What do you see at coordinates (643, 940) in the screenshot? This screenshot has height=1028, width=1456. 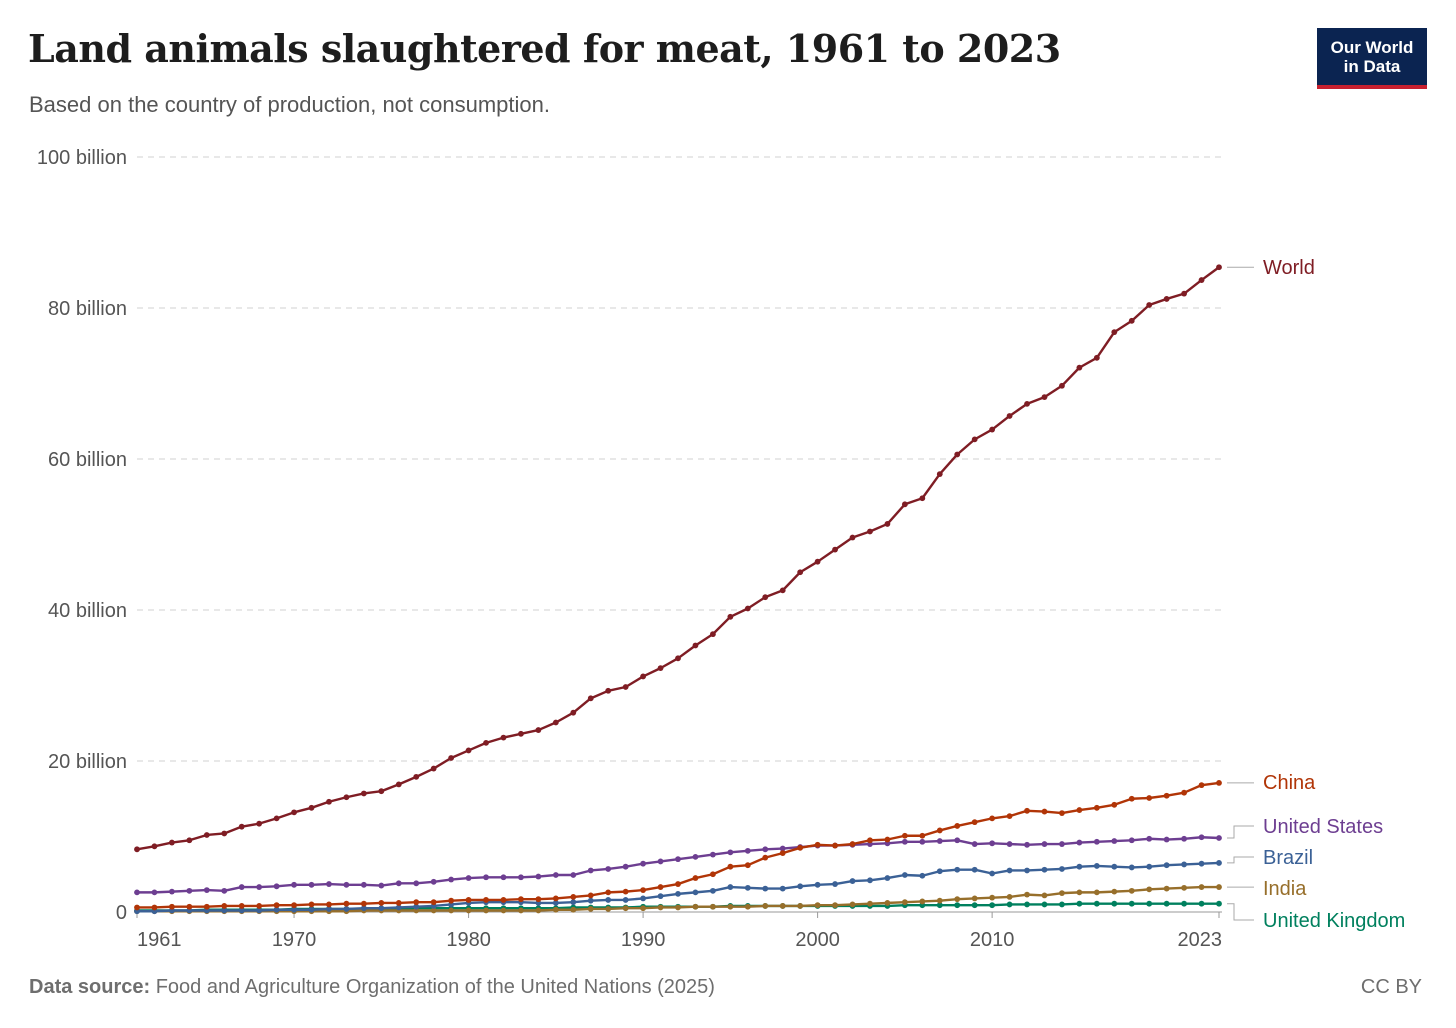 I see `x-tick-label: 1990` at bounding box center [643, 940].